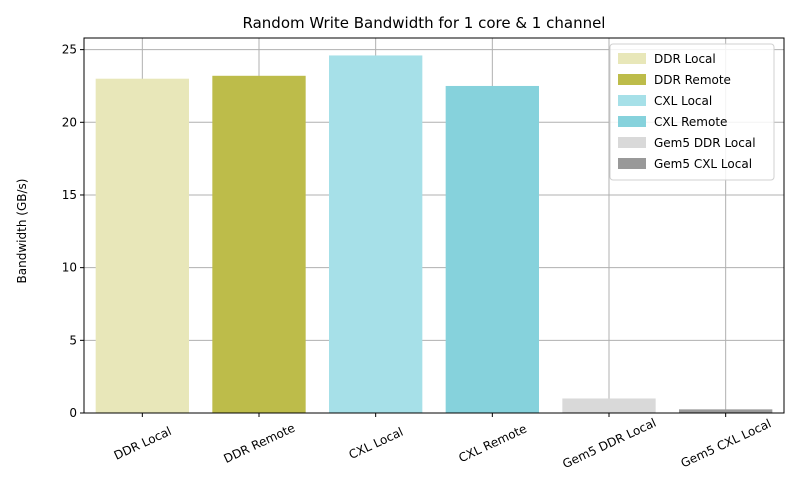  I want to click on y-tick-label: 20, so click(69, 122).